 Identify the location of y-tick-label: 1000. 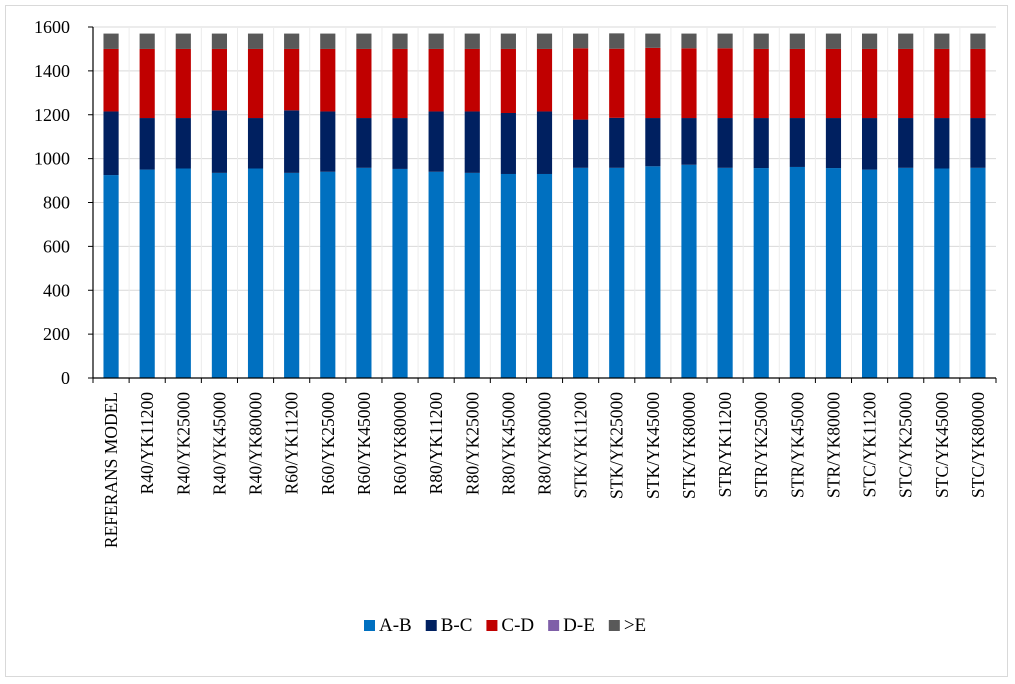
(52, 159).